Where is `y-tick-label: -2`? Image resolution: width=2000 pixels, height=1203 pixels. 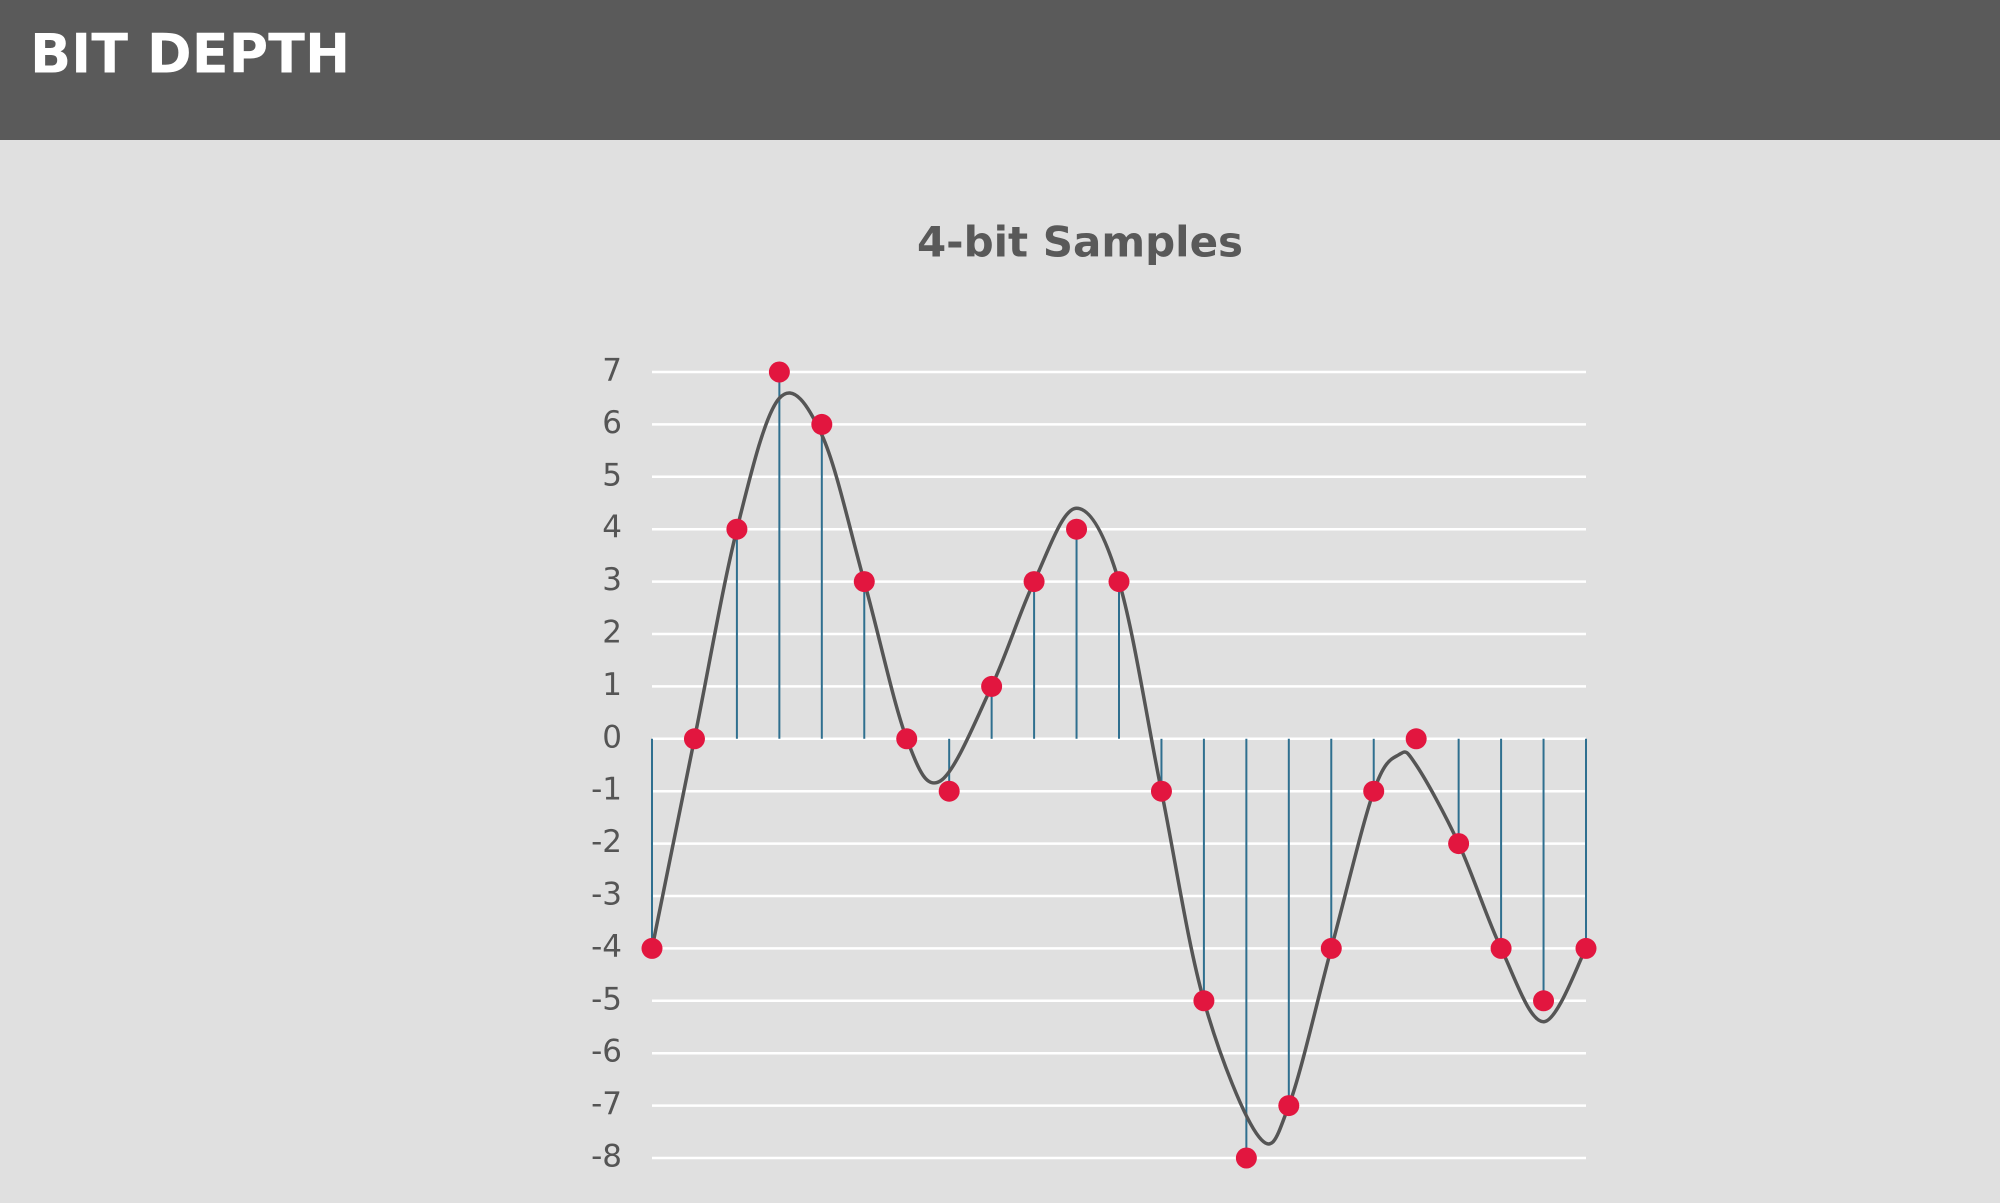 y-tick-label: -2 is located at coordinates (606, 842).